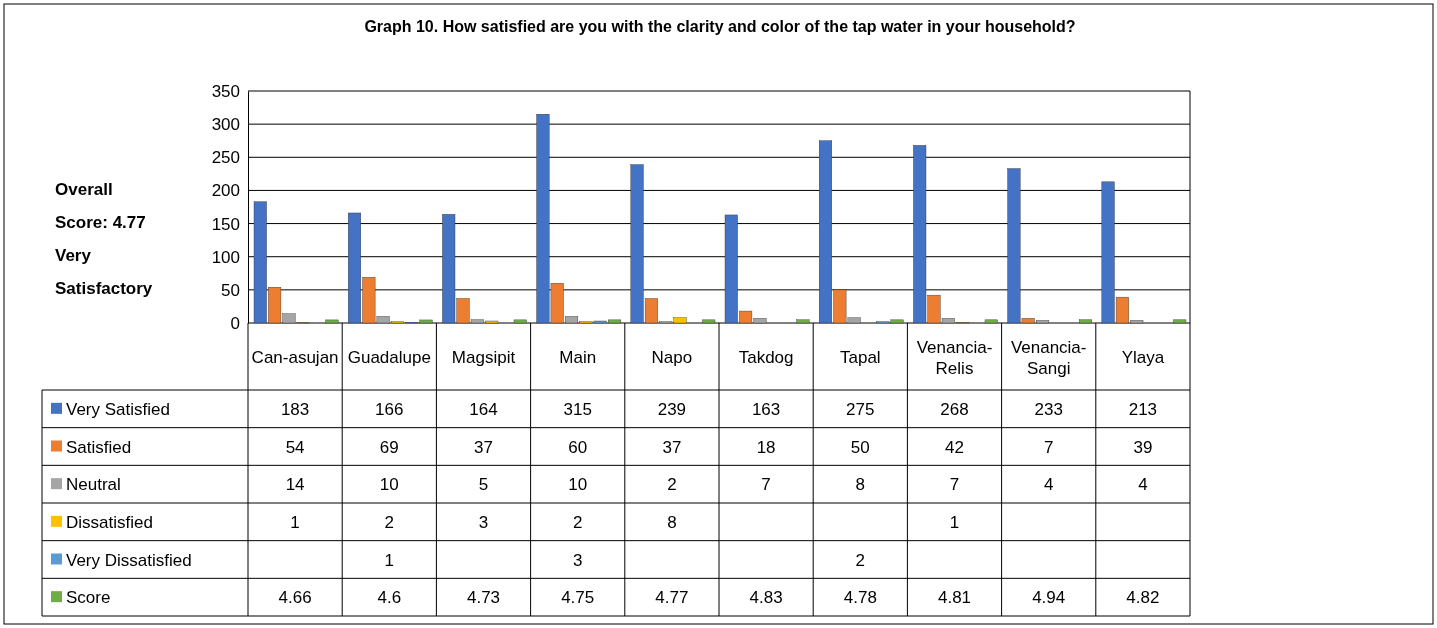  What do you see at coordinates (766, 357) in the screenshot?
I see `x-tick-label: Takdog` at bounding box center [766, 357].